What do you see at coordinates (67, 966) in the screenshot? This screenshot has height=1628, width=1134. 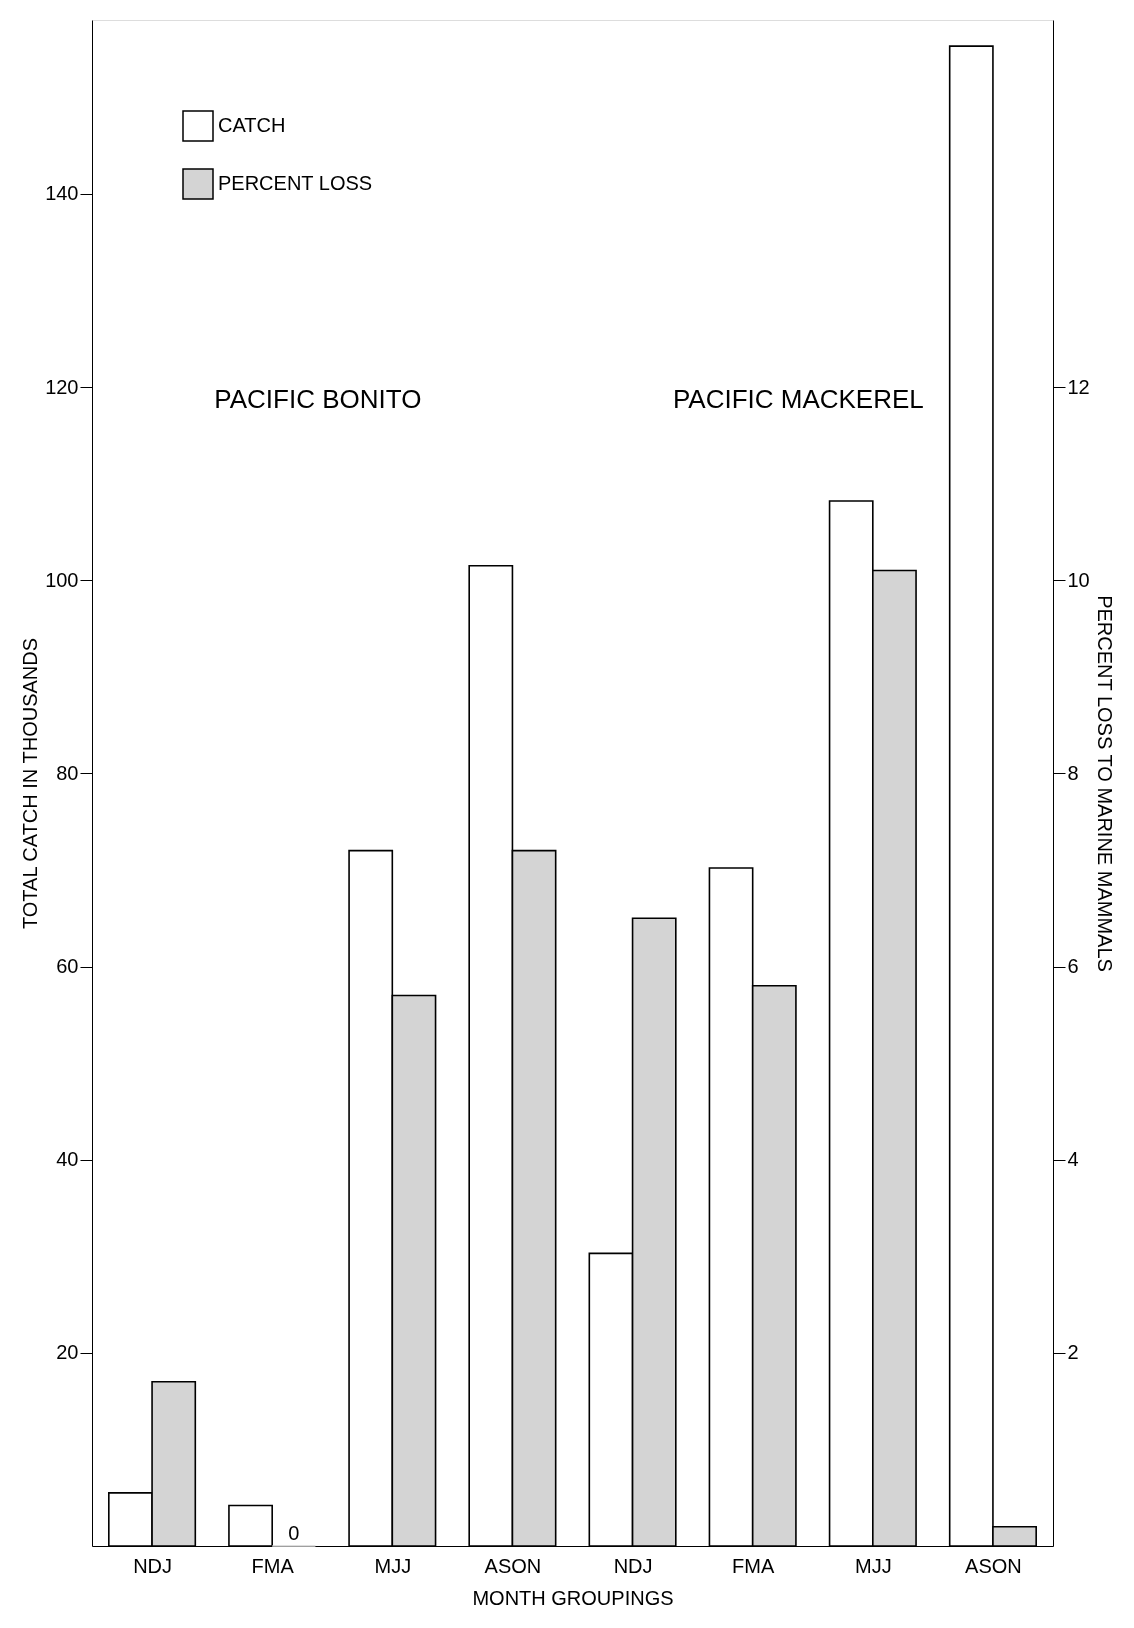 I see `y-tick-label: 60` at bounding box center [67, 966].